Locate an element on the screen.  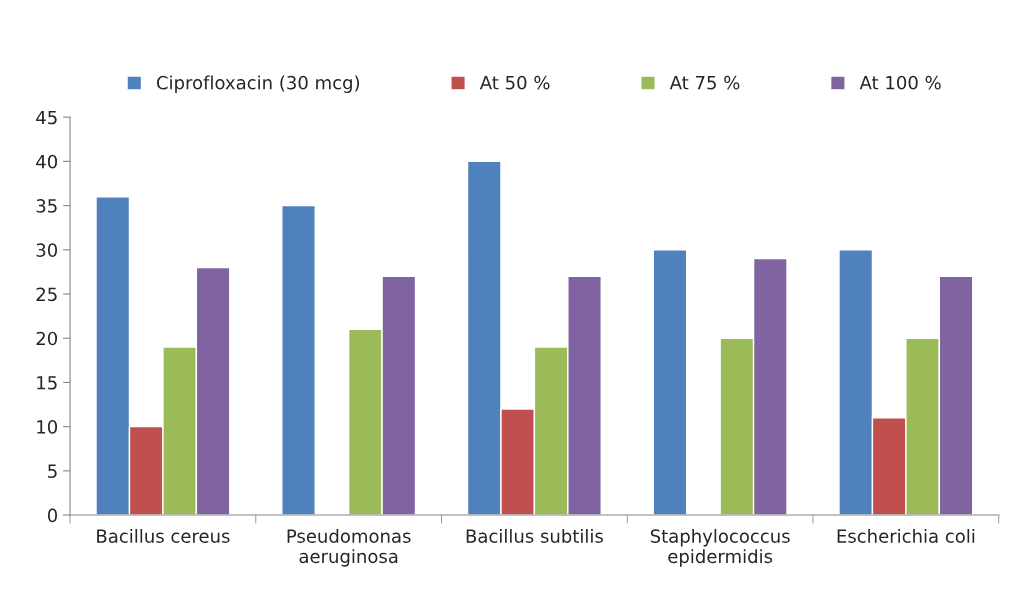
x-tick-label: Escherichia coli is located at coordinates (906, 535).